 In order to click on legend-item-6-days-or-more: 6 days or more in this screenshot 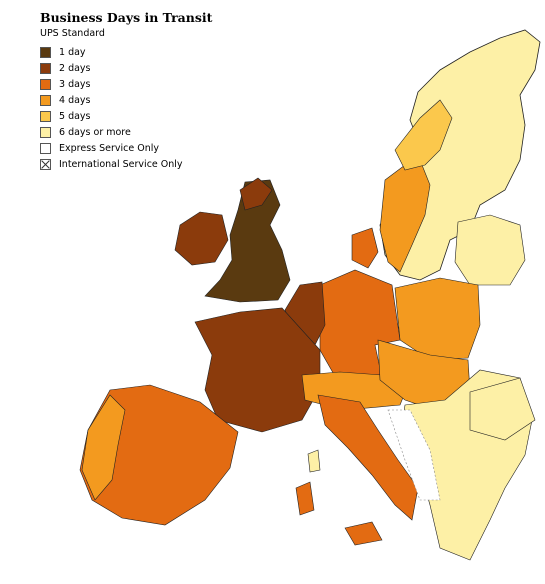, I will do `click(111, 132)`.